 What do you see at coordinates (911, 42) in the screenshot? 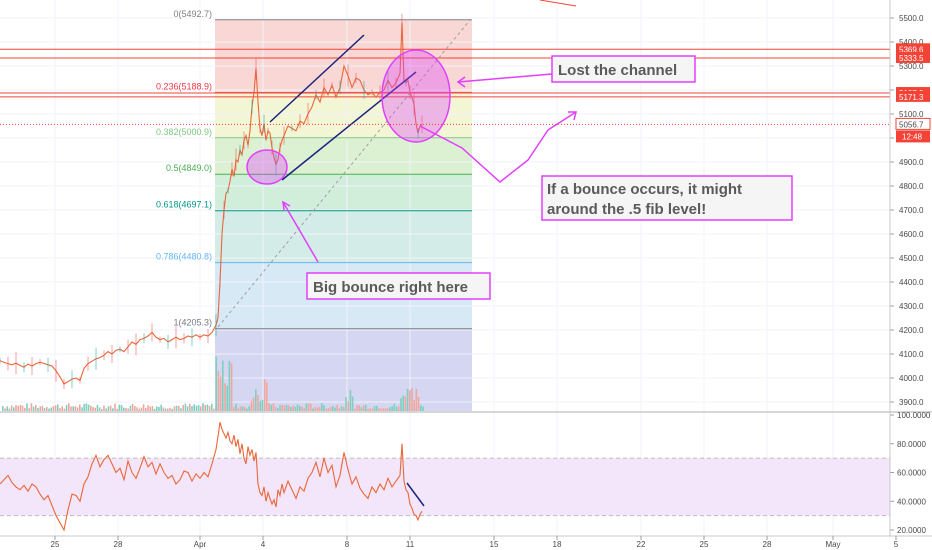
I see `price-tick-label: 5400.0` at bounding box center [911, 42].